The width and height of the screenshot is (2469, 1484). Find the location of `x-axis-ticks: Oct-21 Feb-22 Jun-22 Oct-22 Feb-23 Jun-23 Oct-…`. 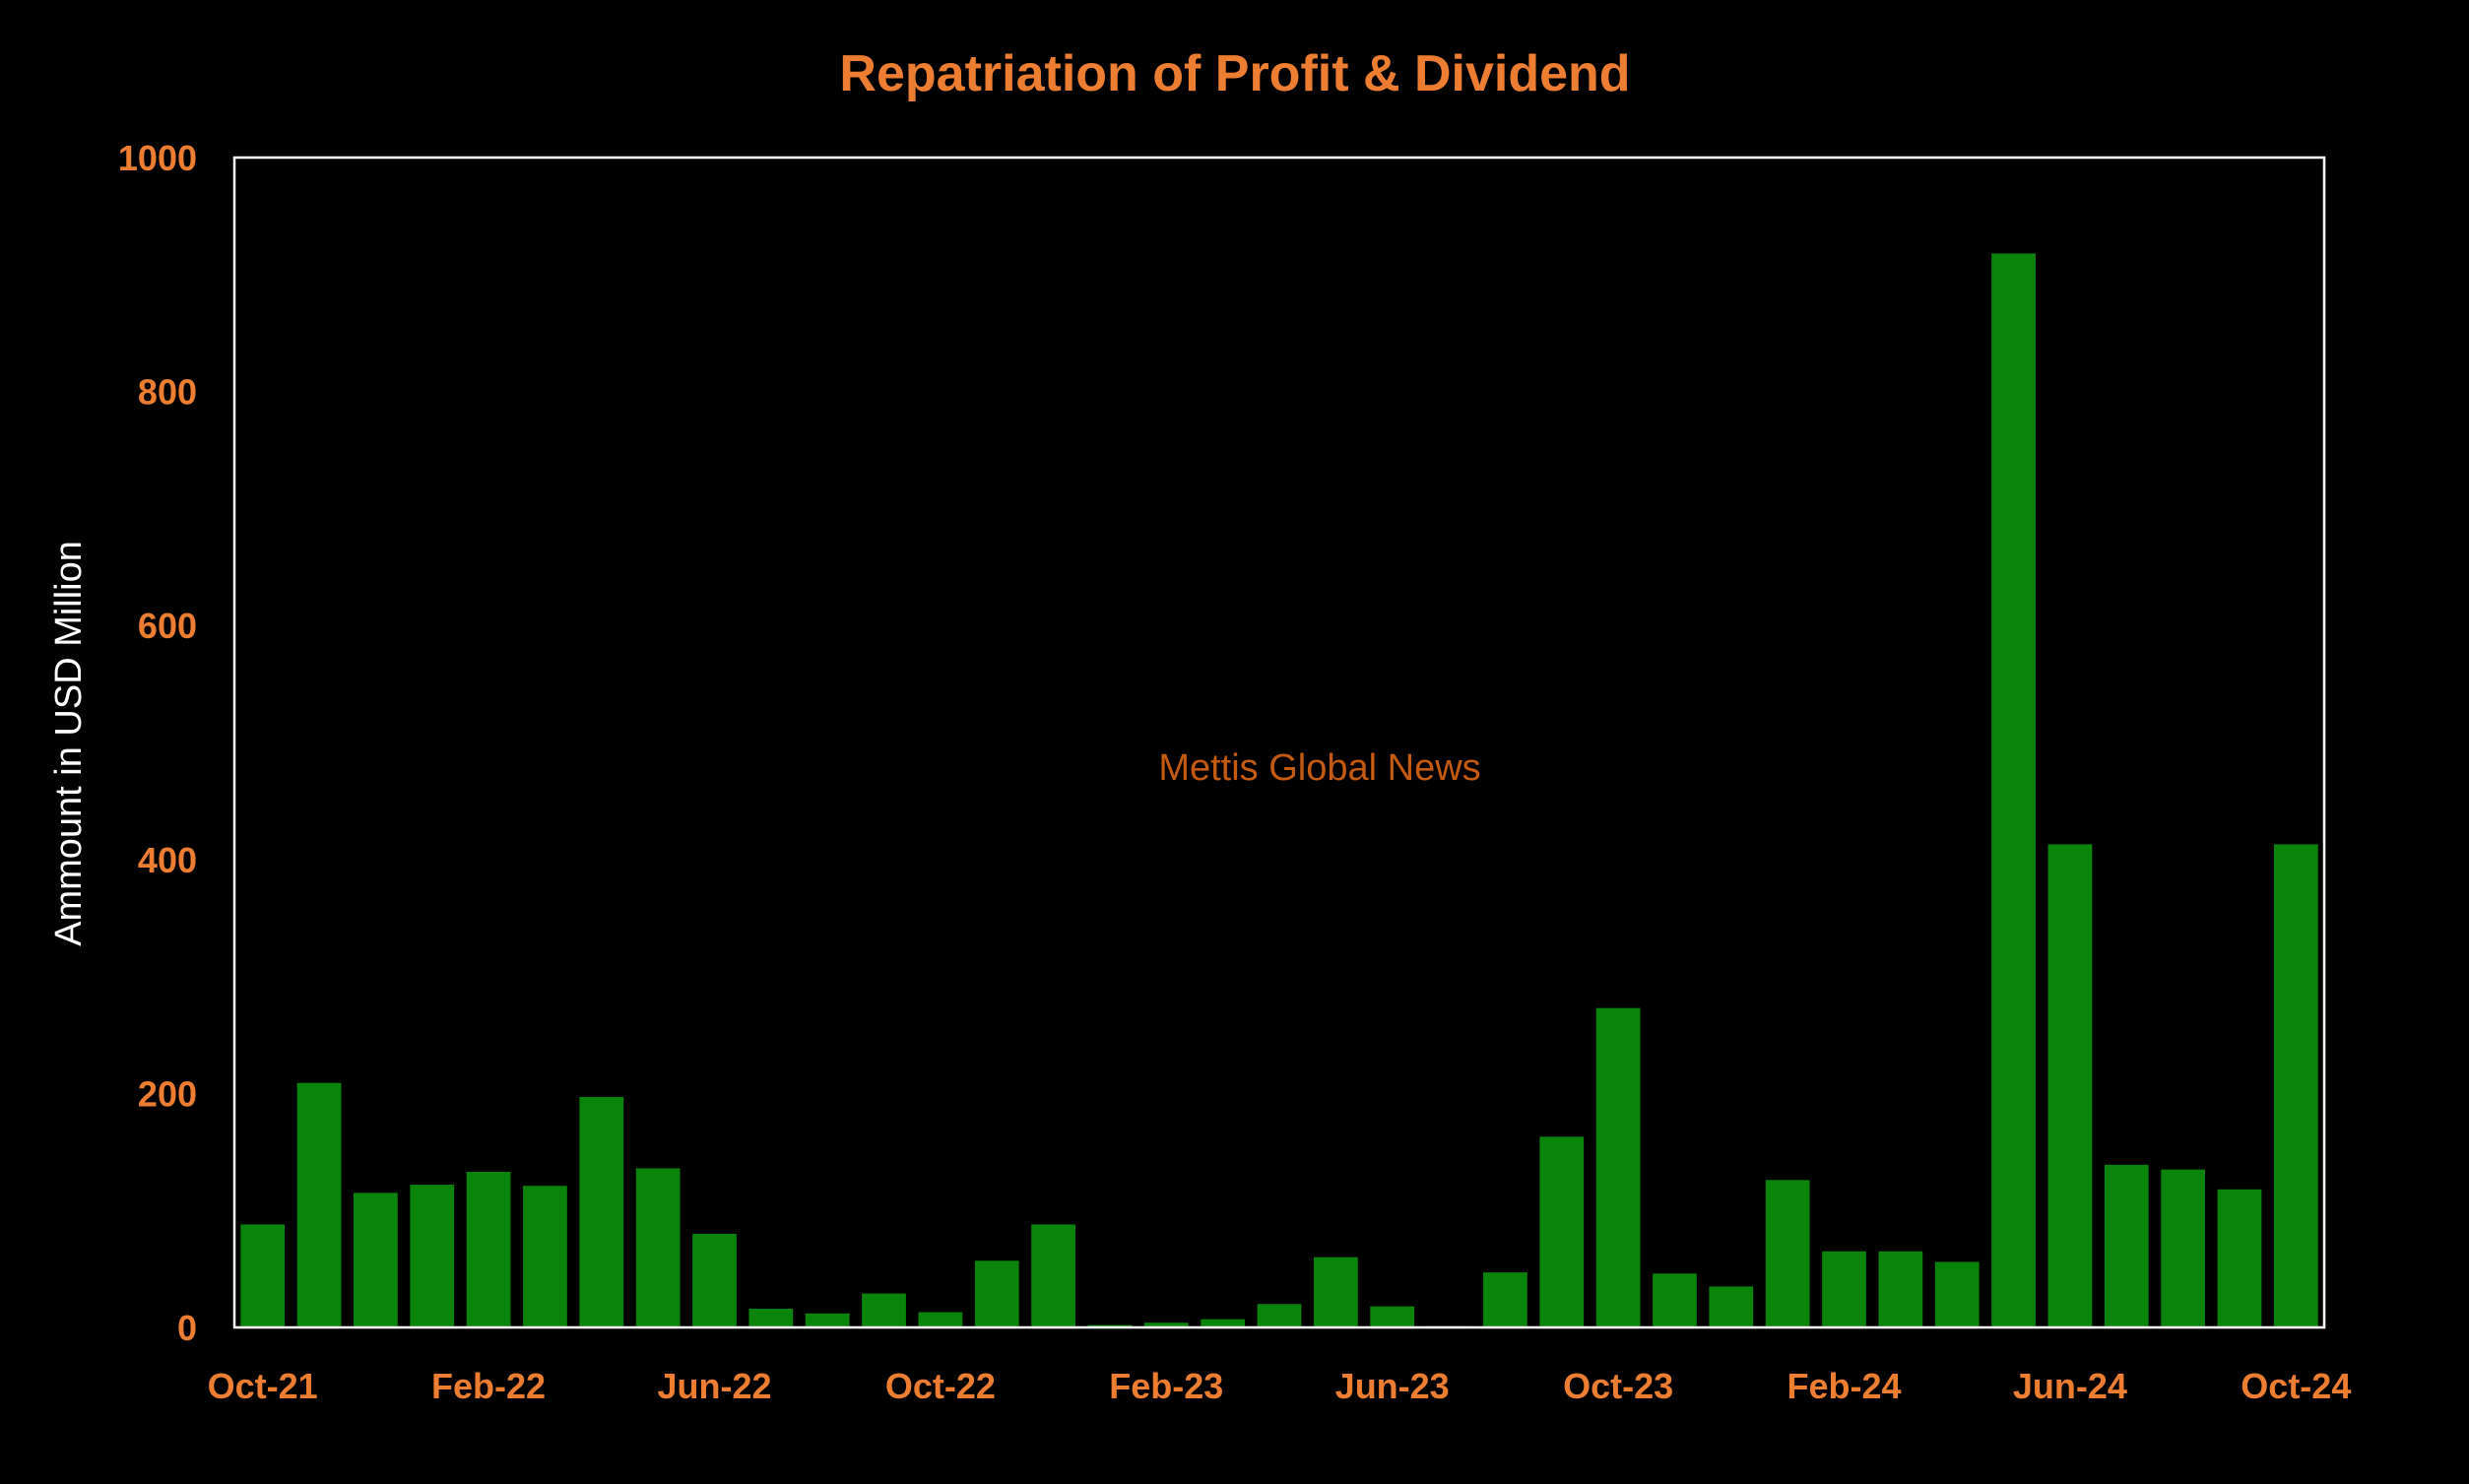

x-axis-ticks: Oct-21 Feb-22 Jun-22 Oct-22 Feb-23 Jun-23 Oct-… is located at coordinates (1280, 1386).